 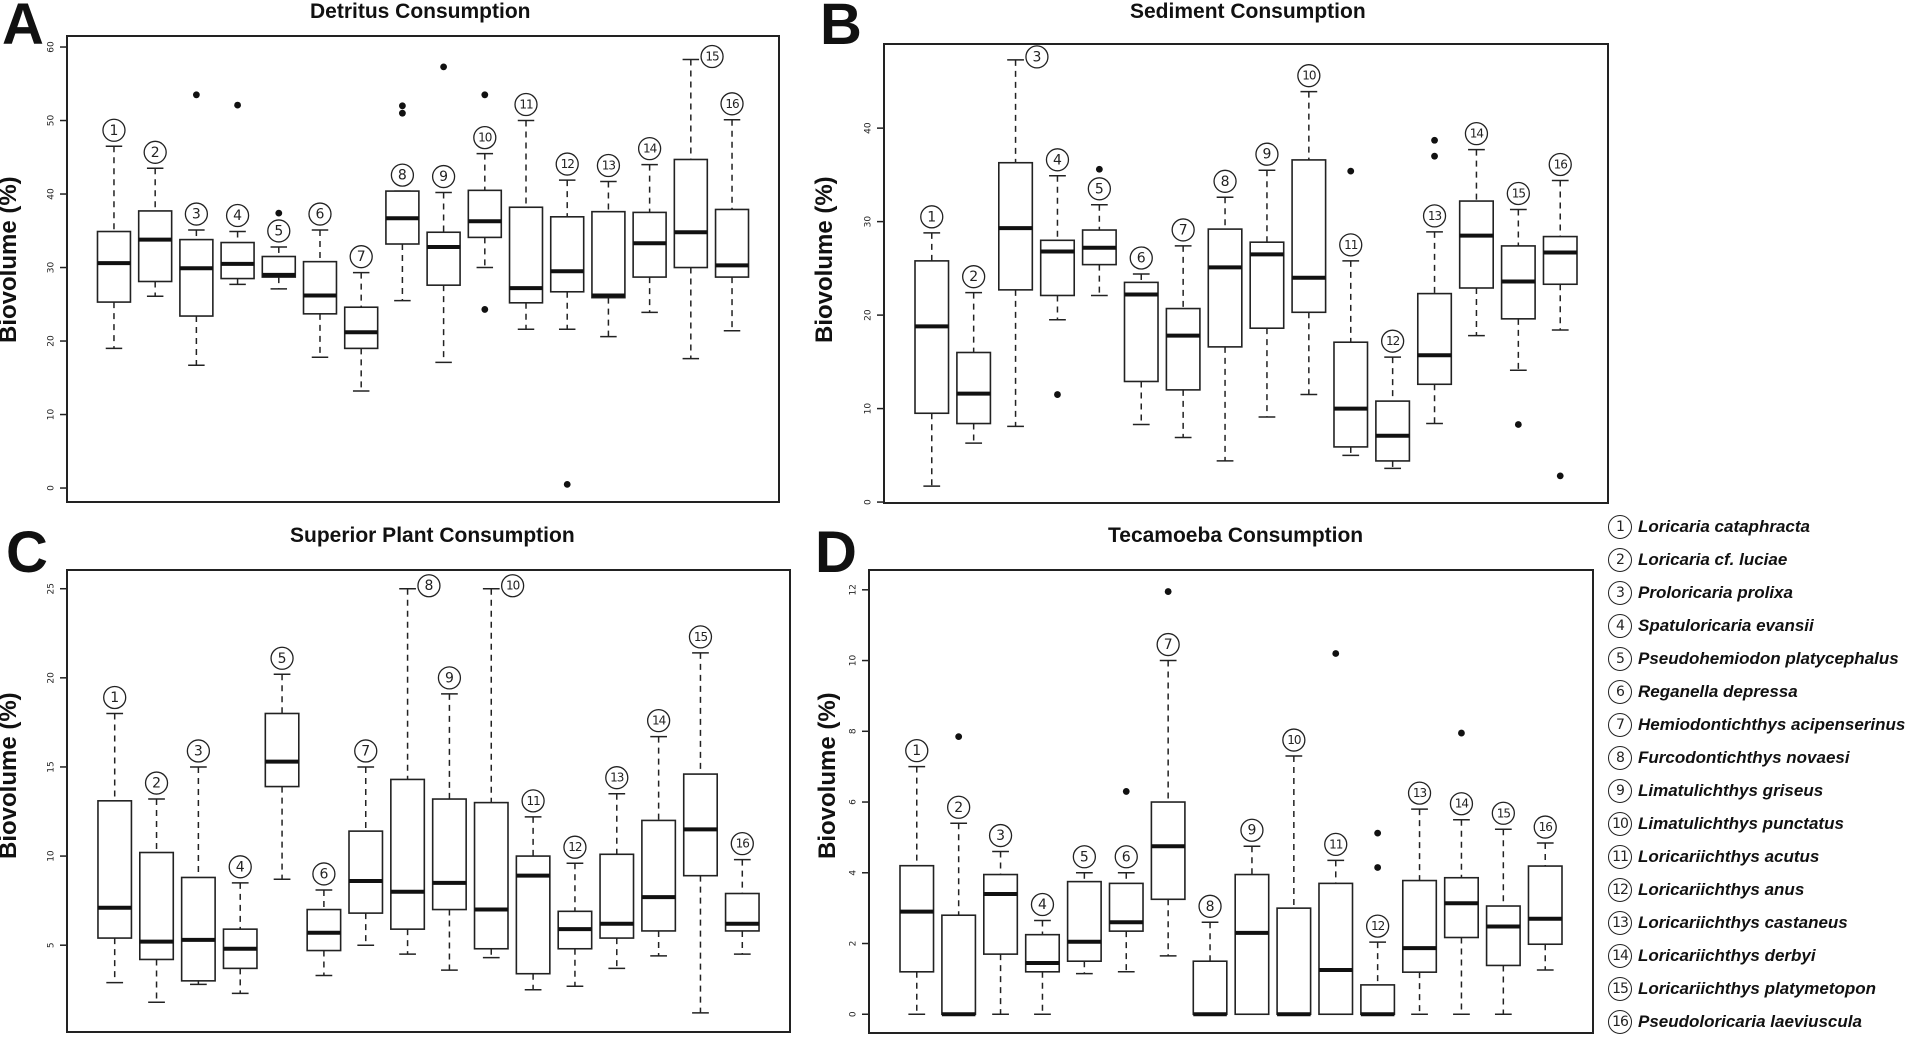 What do you see at coordinates (1248, 11) in the screenshot?
I see `panel-title-b: Sediment Consumption` at bounding box center [1248, 11].